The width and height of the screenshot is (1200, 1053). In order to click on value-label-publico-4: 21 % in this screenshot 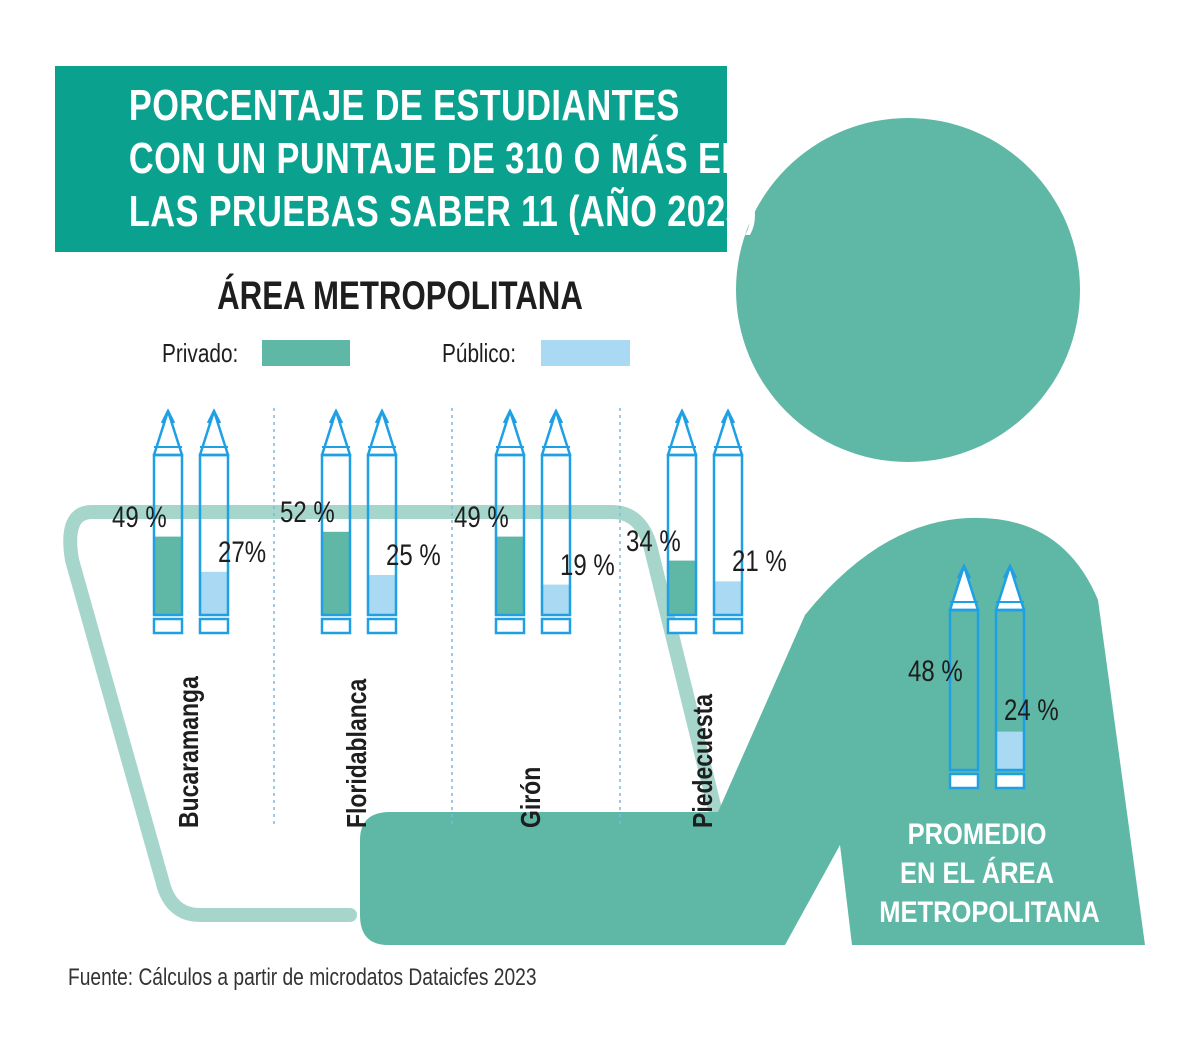, I will do `click(759, 562)`.